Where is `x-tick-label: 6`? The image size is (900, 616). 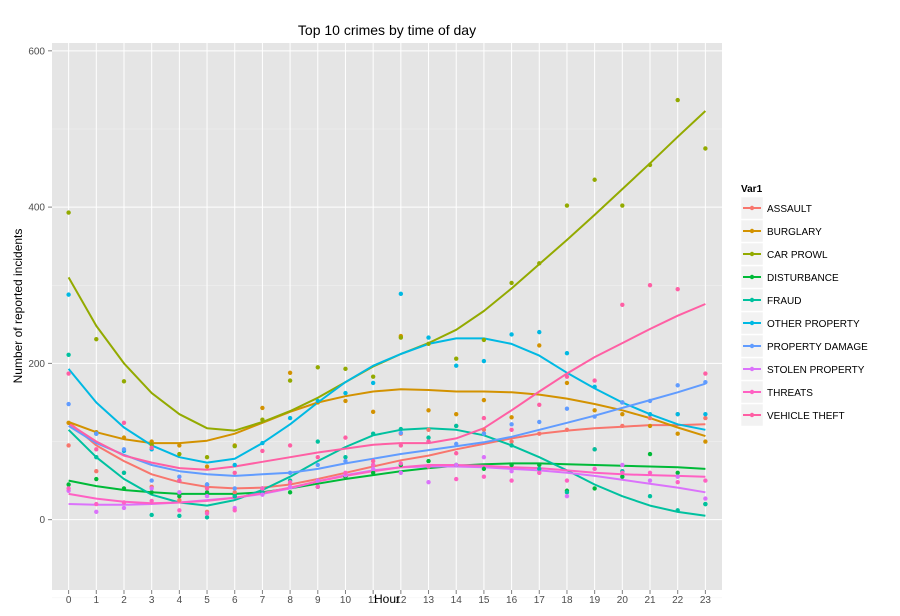 x-tick-label: 6 is located at coordinates (235, 600).